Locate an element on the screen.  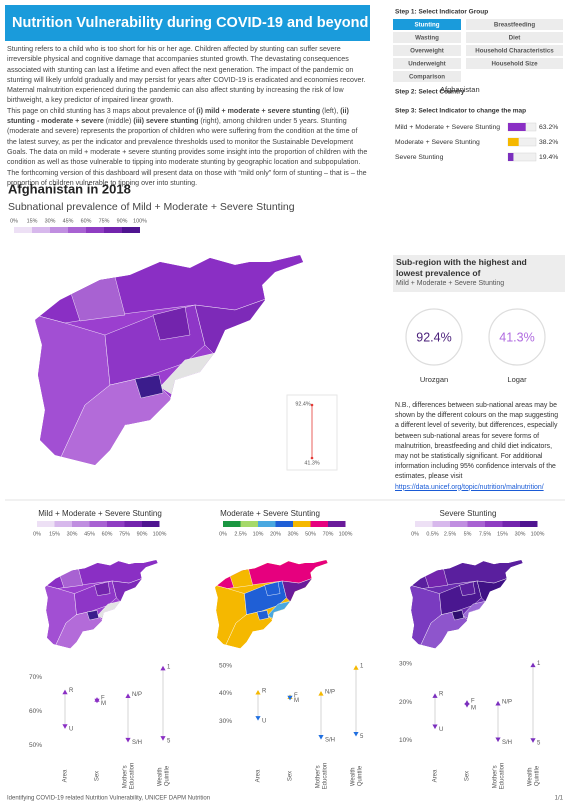
indicator-button-label: Diet is located at coordinates (515, 37).